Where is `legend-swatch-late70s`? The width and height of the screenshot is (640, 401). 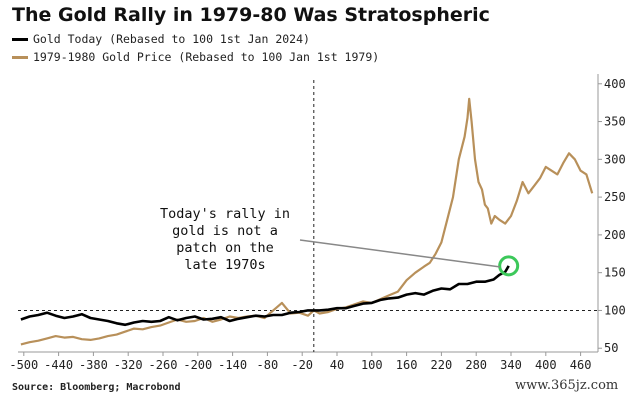 legend-swatch-late70s is located at coordinates (20, 57).